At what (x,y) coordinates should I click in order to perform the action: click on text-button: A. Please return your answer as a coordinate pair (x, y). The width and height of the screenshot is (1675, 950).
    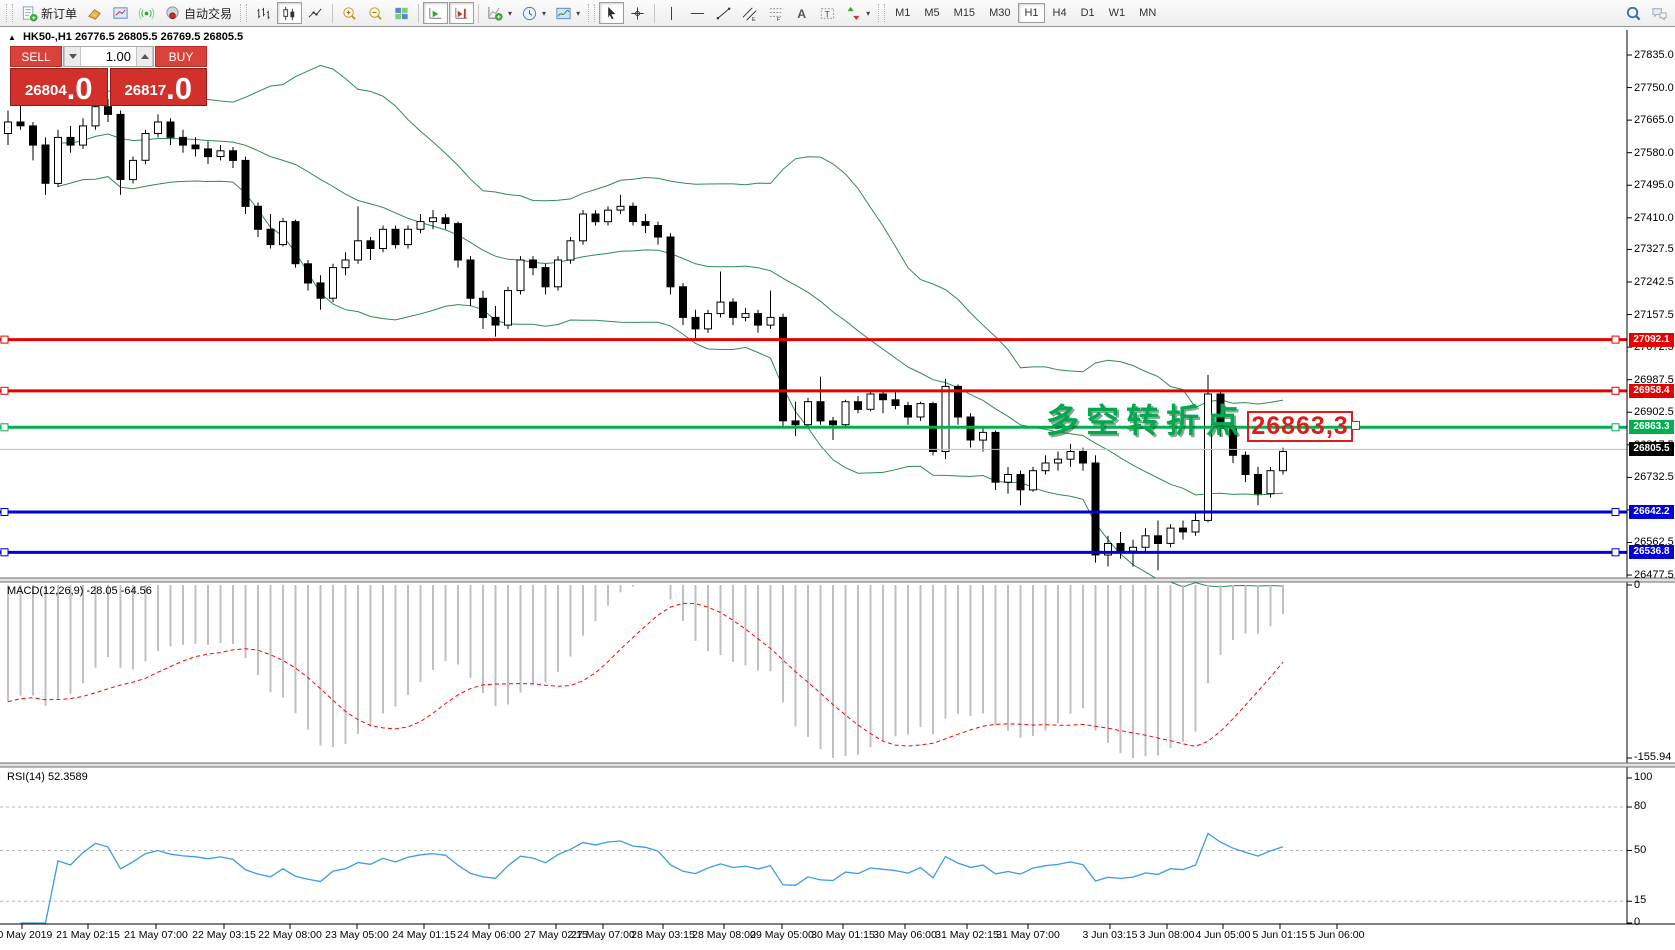
    Looking at the image, I should click on (801, 13).